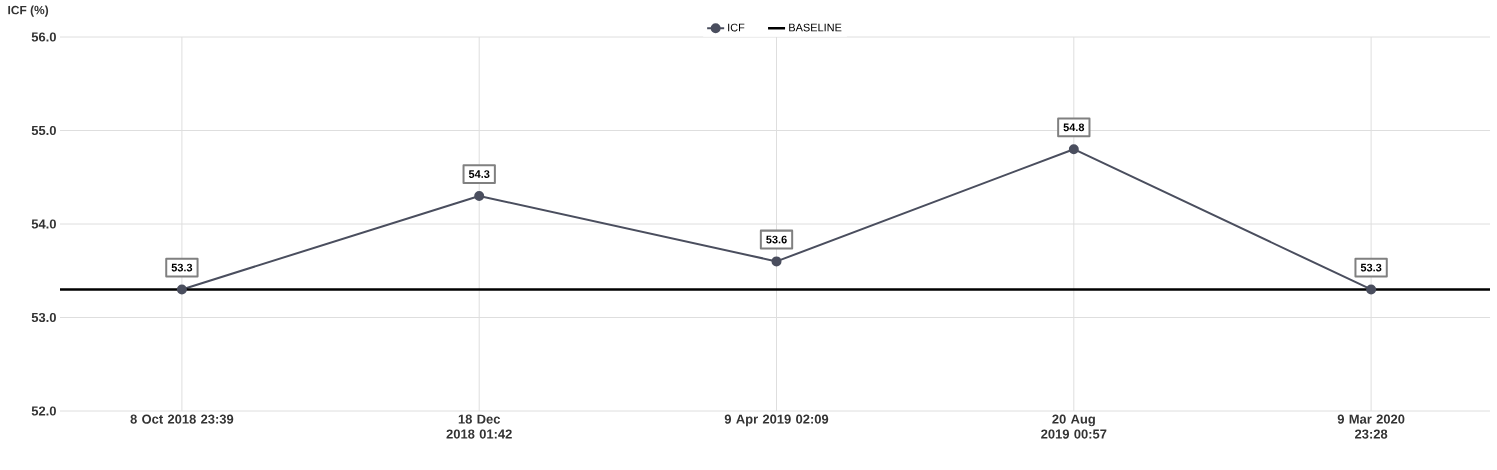 This screenshot has height=470, width=1497. Describe the element at coordinates (479, 426) in the screenshot. I see `x-tick-label: 18 Dec 2018 01:42` at that location.